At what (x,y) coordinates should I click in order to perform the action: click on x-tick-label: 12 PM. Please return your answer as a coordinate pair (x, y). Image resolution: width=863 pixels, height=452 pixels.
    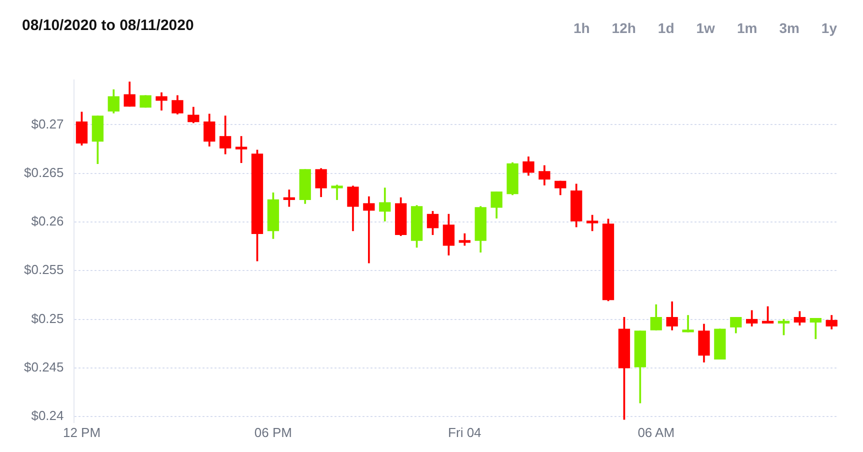
    Looking at the image, I should click on (81, 432).